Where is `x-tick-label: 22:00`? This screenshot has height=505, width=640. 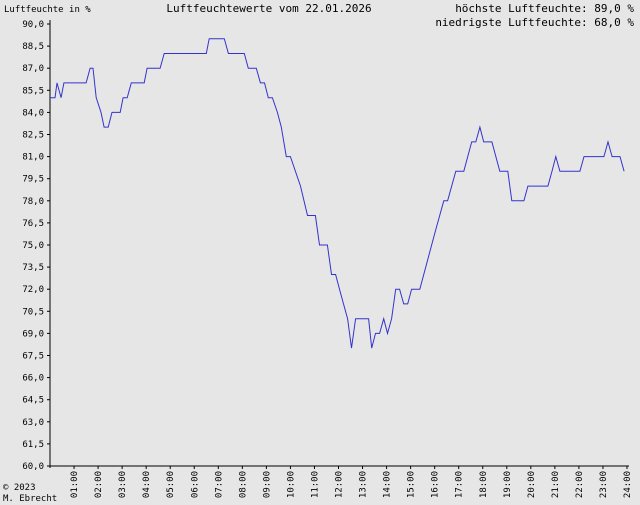
x-tick-label: 22:00 is located at coordinates (580, 484).